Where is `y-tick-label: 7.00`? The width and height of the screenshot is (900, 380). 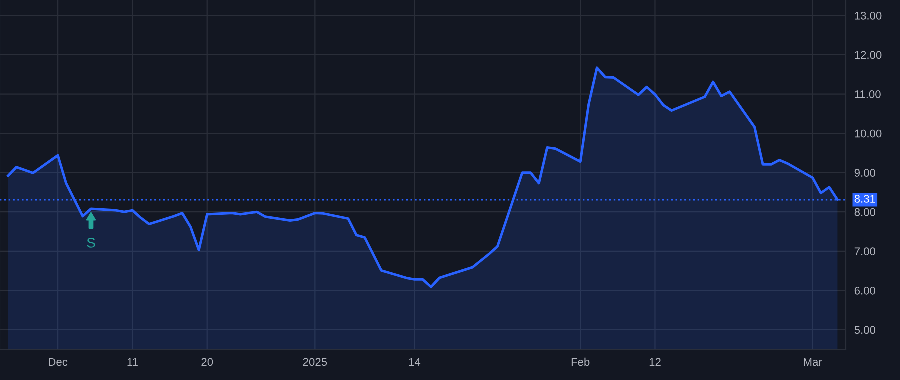
y-tick-label: 7.00 is located at coordinates (865, 252).